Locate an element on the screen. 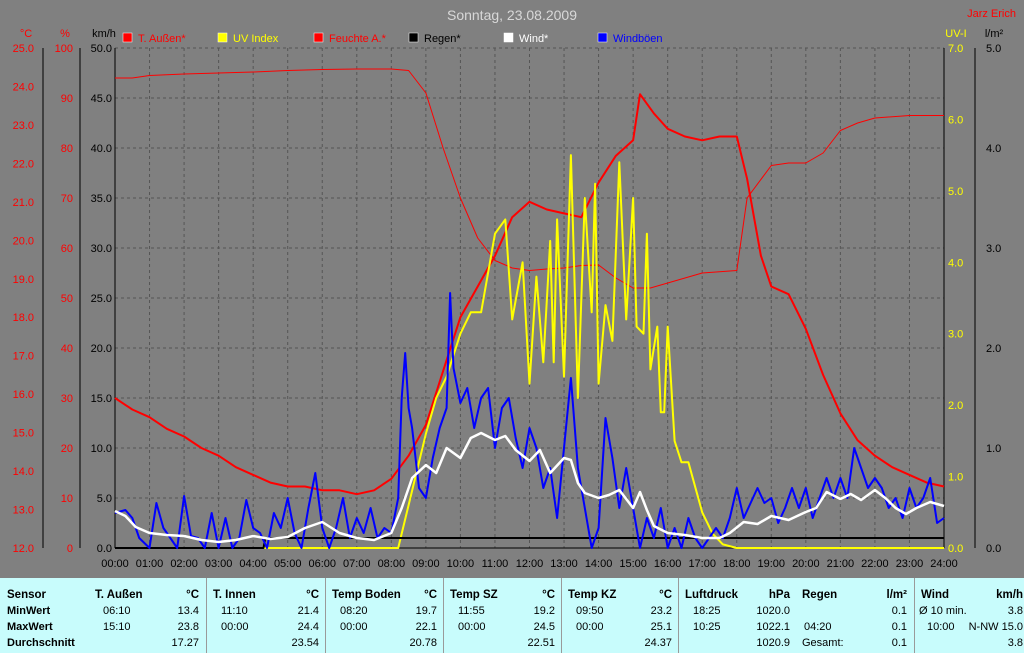 Image resolution: width=1024 pixels, height=653 pixels. stats-column-name: T. Außen is located at coordinates (119, 595).